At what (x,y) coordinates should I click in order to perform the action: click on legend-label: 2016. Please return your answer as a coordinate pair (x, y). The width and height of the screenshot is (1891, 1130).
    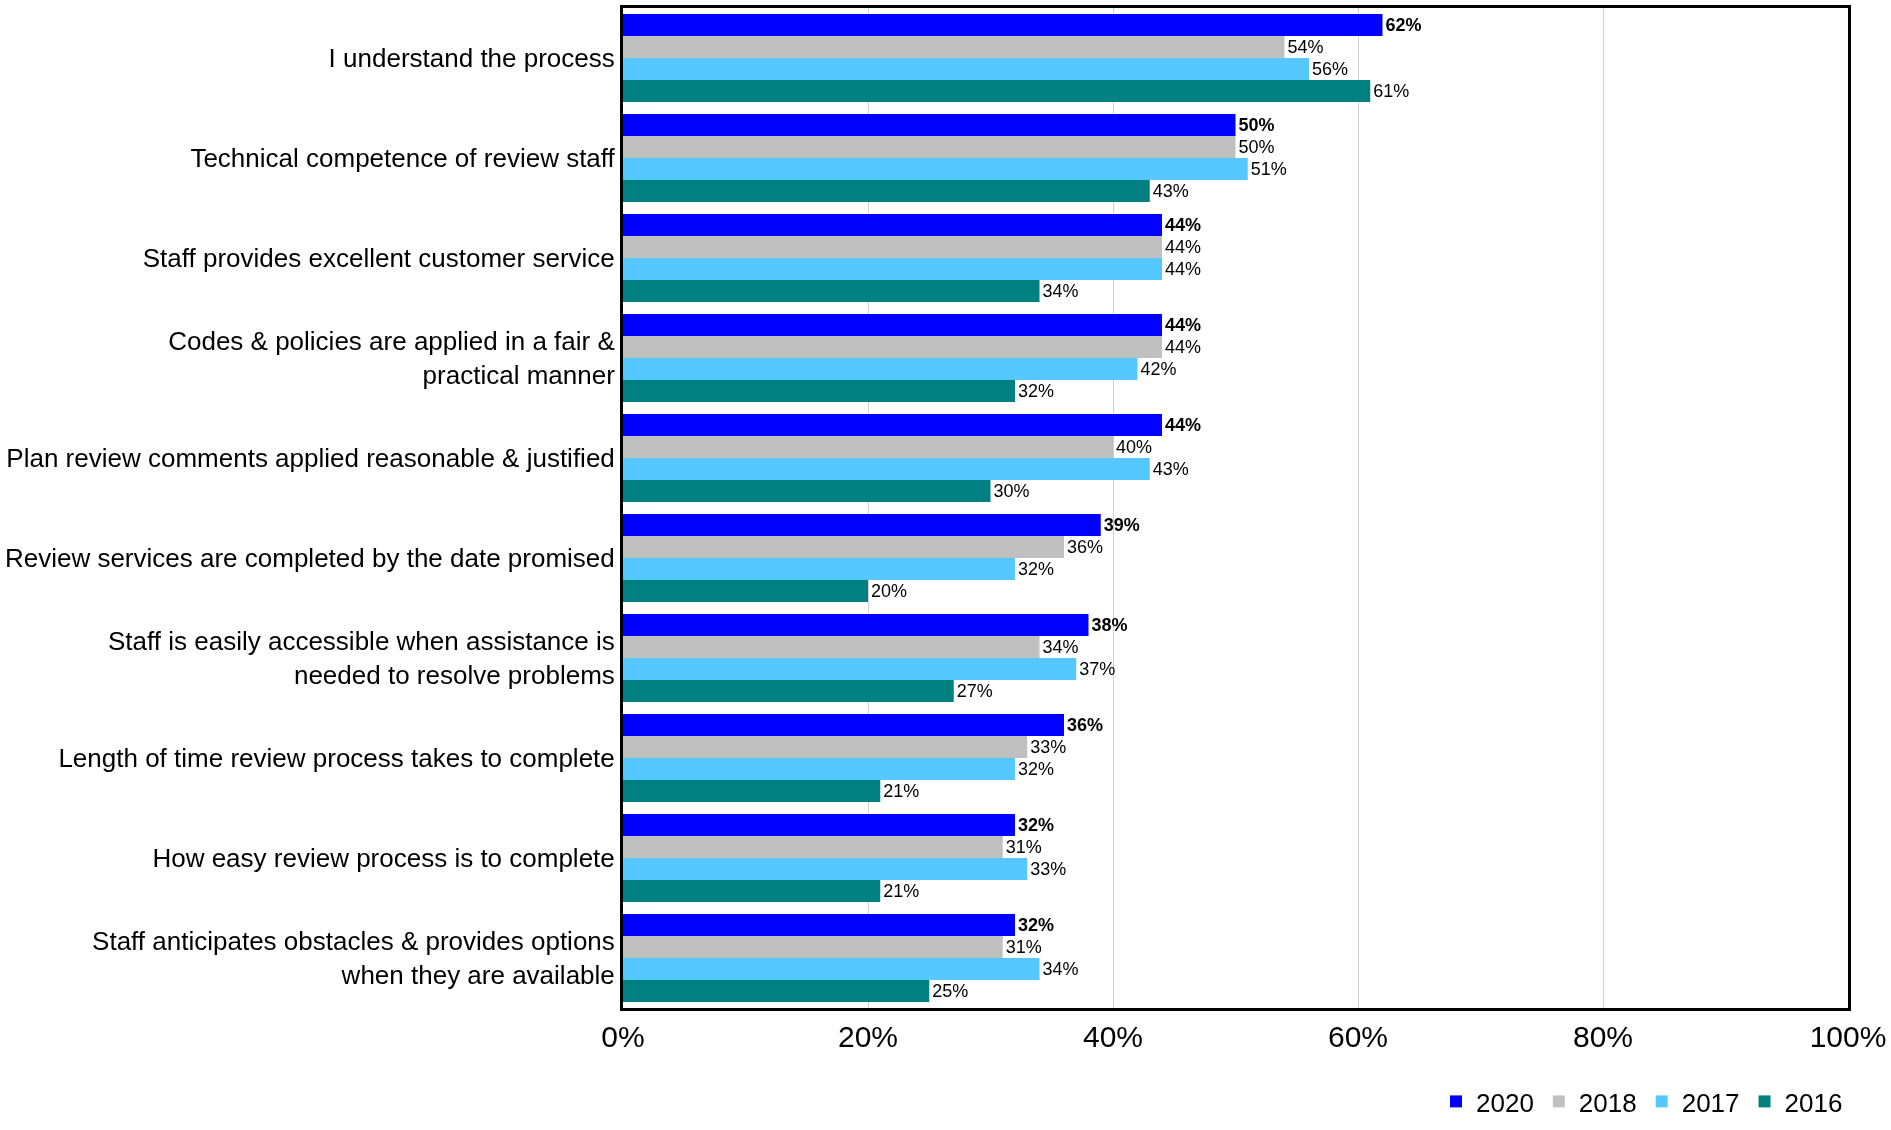
    Looking at the image, I should click on (1813, 1102).